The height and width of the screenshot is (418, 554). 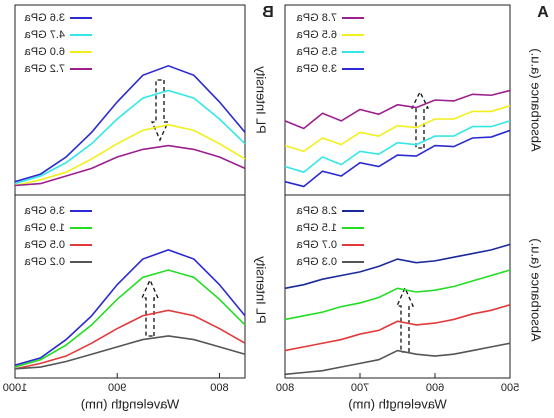 I want to click on legend-label: 6.0 GPa, so click(x=44, y=52).